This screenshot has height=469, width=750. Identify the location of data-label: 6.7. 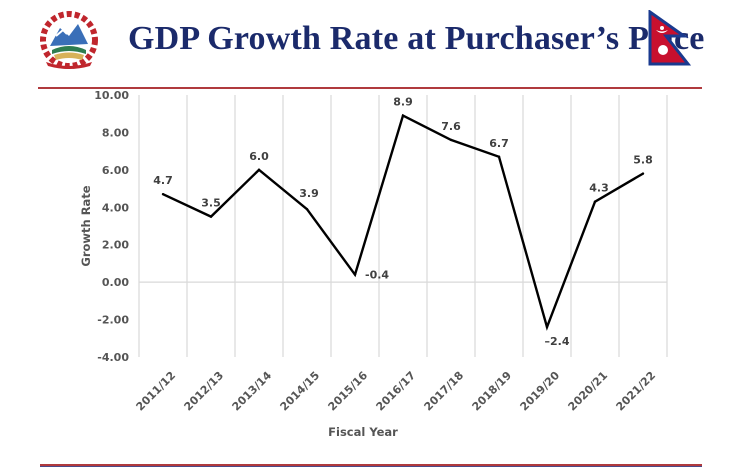
(499, 143).